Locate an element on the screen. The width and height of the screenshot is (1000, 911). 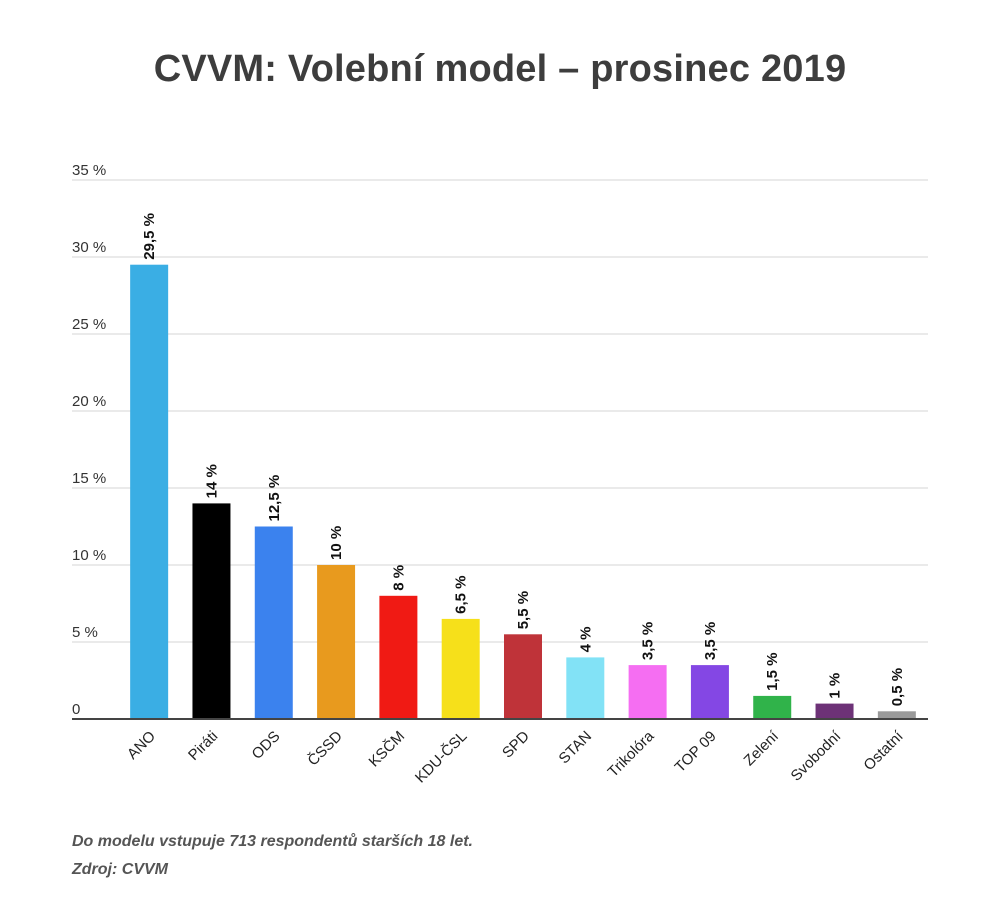
x-tick-label: TOP 09 is located at coordinates (696, 752).